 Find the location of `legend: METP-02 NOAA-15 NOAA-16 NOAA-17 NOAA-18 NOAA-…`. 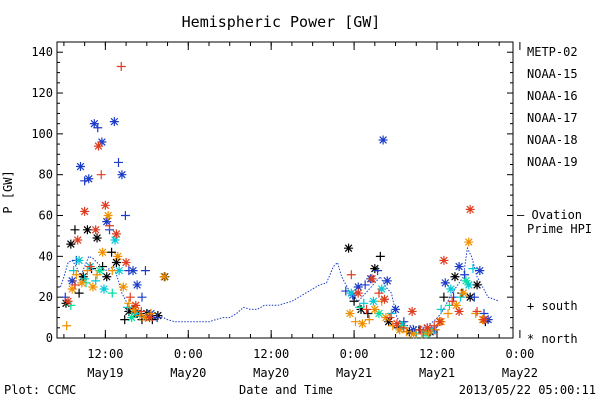

legend: METP-02 NOAA-15 NOAA-16 NOAA-17 NOAA-18 NOAA-… is located at coordinates (554, 195).